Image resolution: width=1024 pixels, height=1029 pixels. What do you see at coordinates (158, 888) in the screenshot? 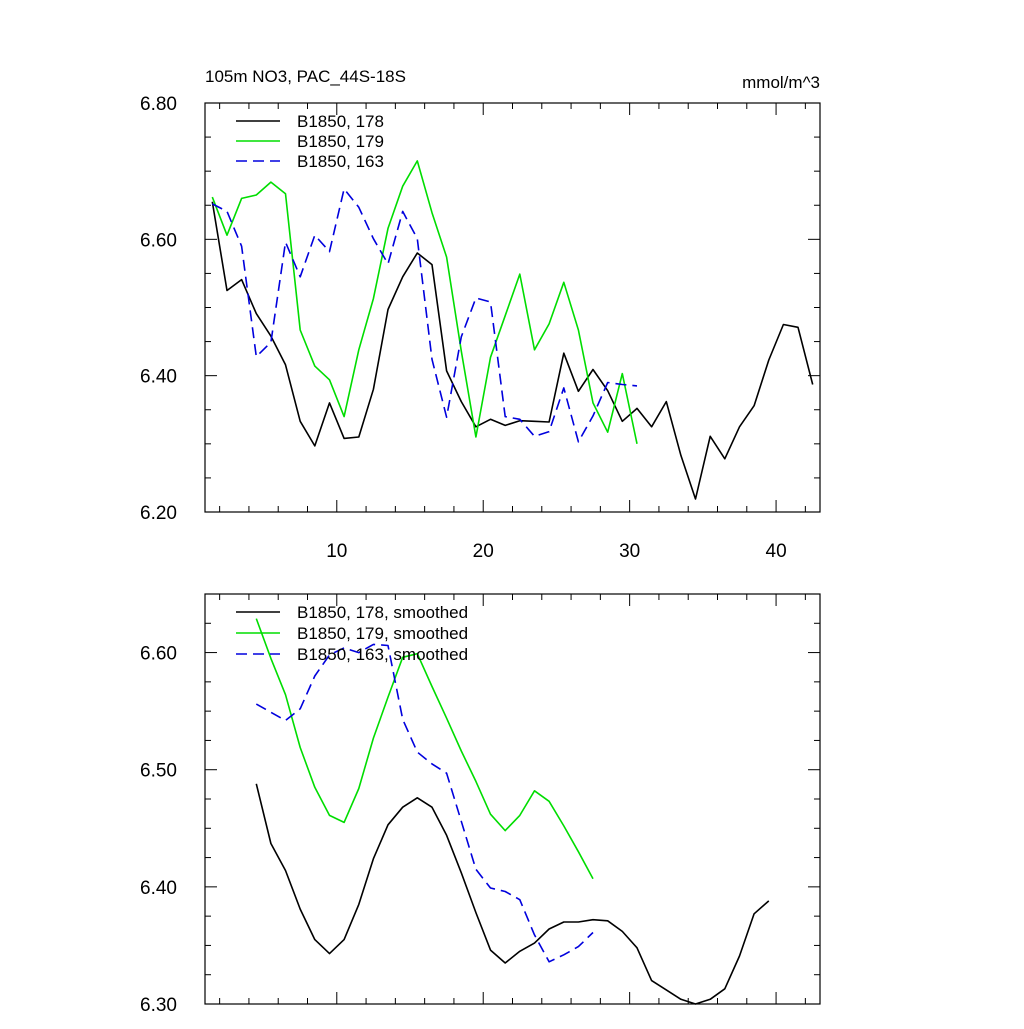
I see `bottom-y-tick-label: 6.40` at bounding box center [158, 888].